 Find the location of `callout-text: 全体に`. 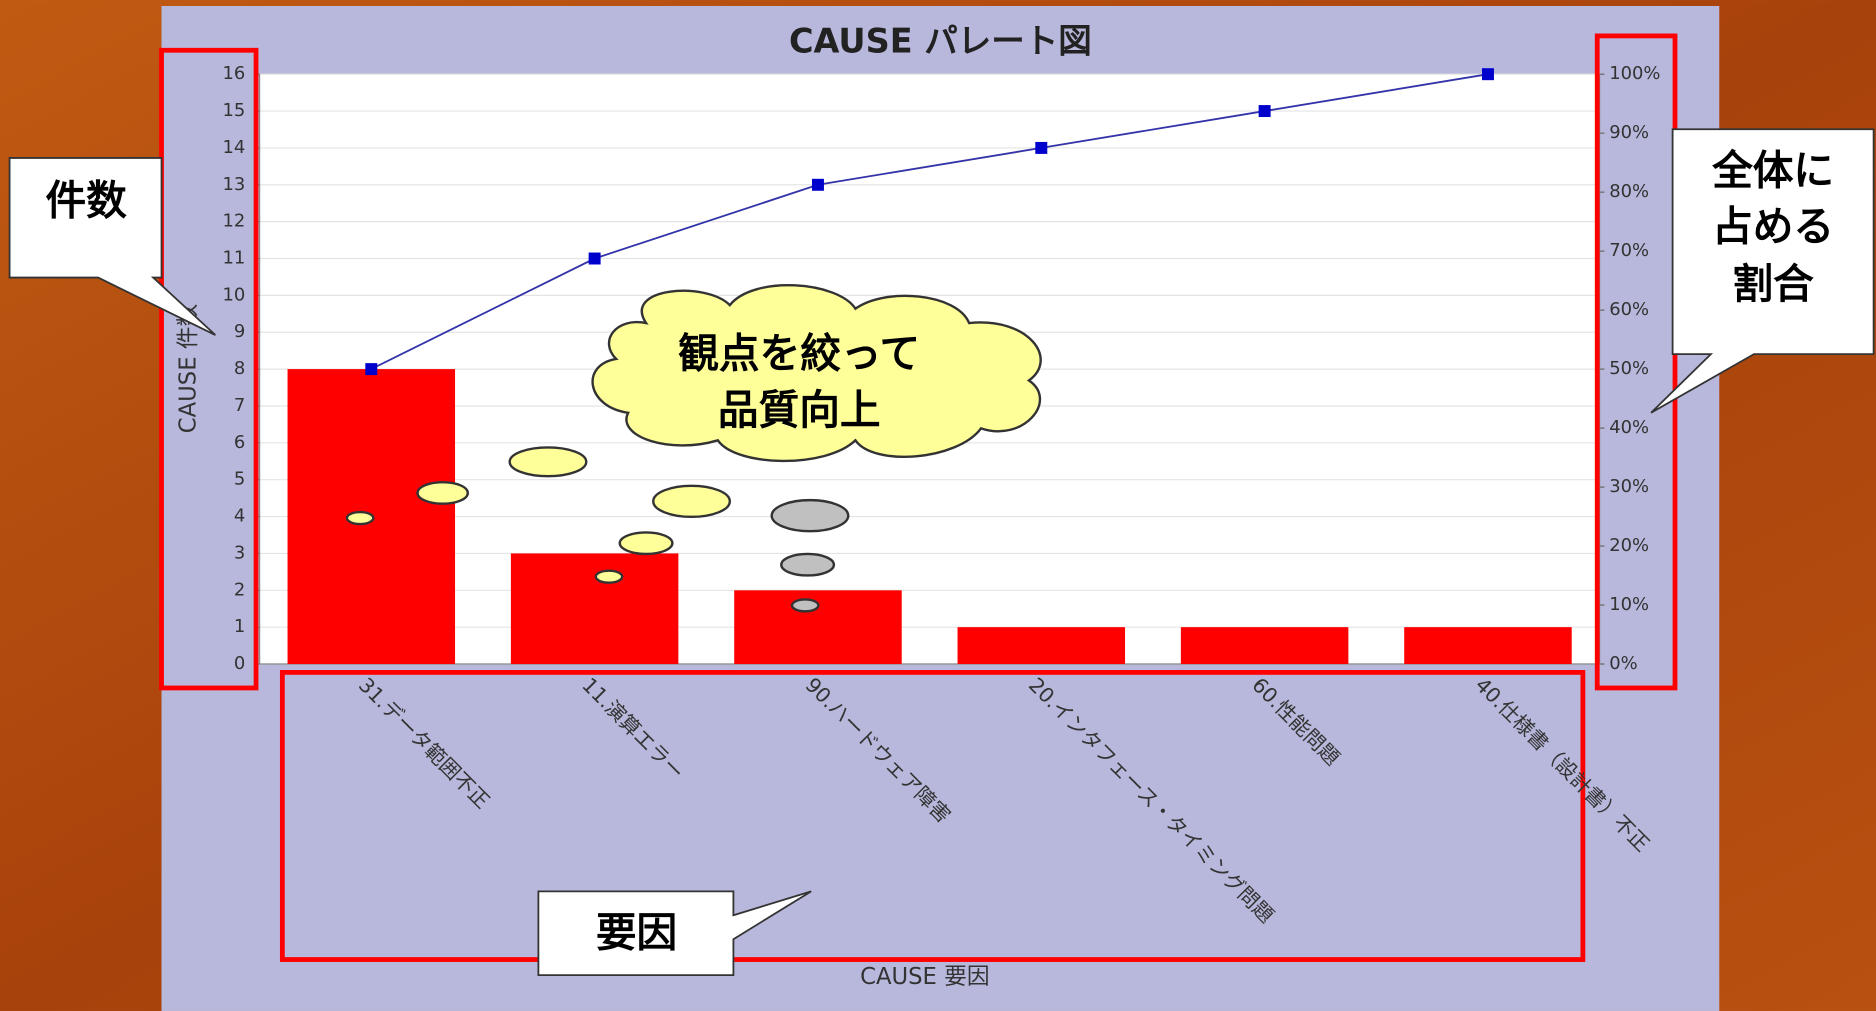

callout-text: 全体に is located at coordinates (1772, 170).